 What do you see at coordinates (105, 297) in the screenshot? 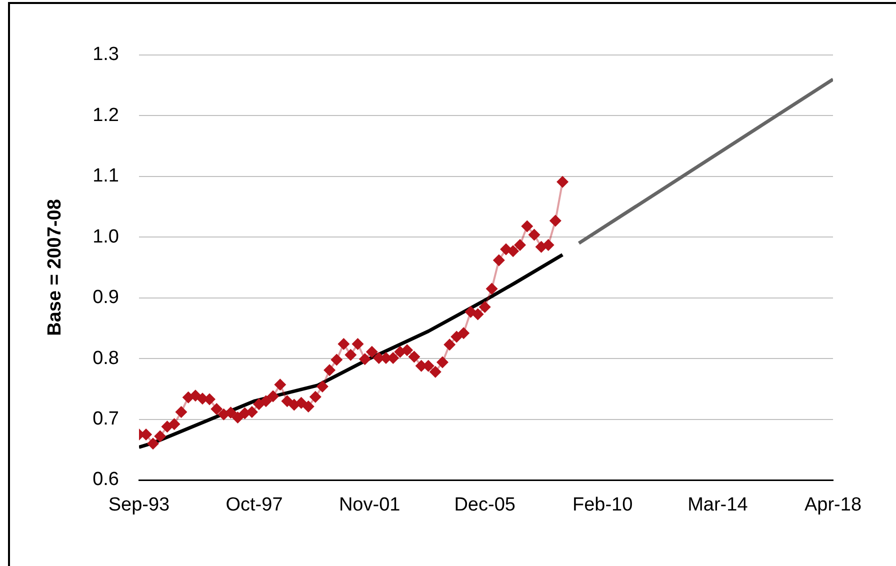
I see `y-tick-label: 0.9` at bounding box center [105, 297].